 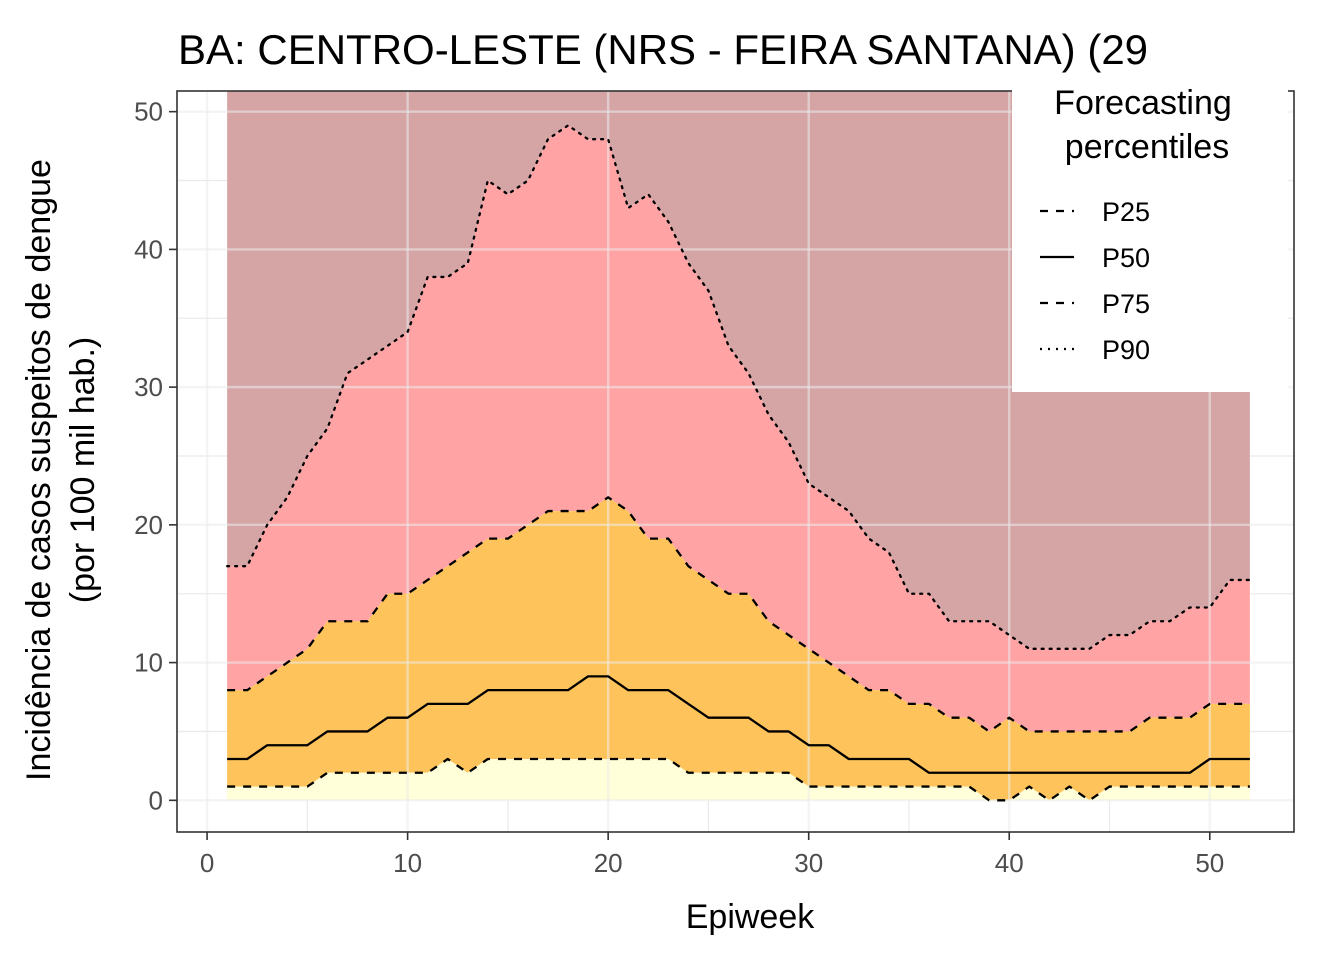 What do you see at coordinates (1147, 147) in the screenshot?
I see `legend-title-line2: percentiles` at bounding box center [1147, 147].